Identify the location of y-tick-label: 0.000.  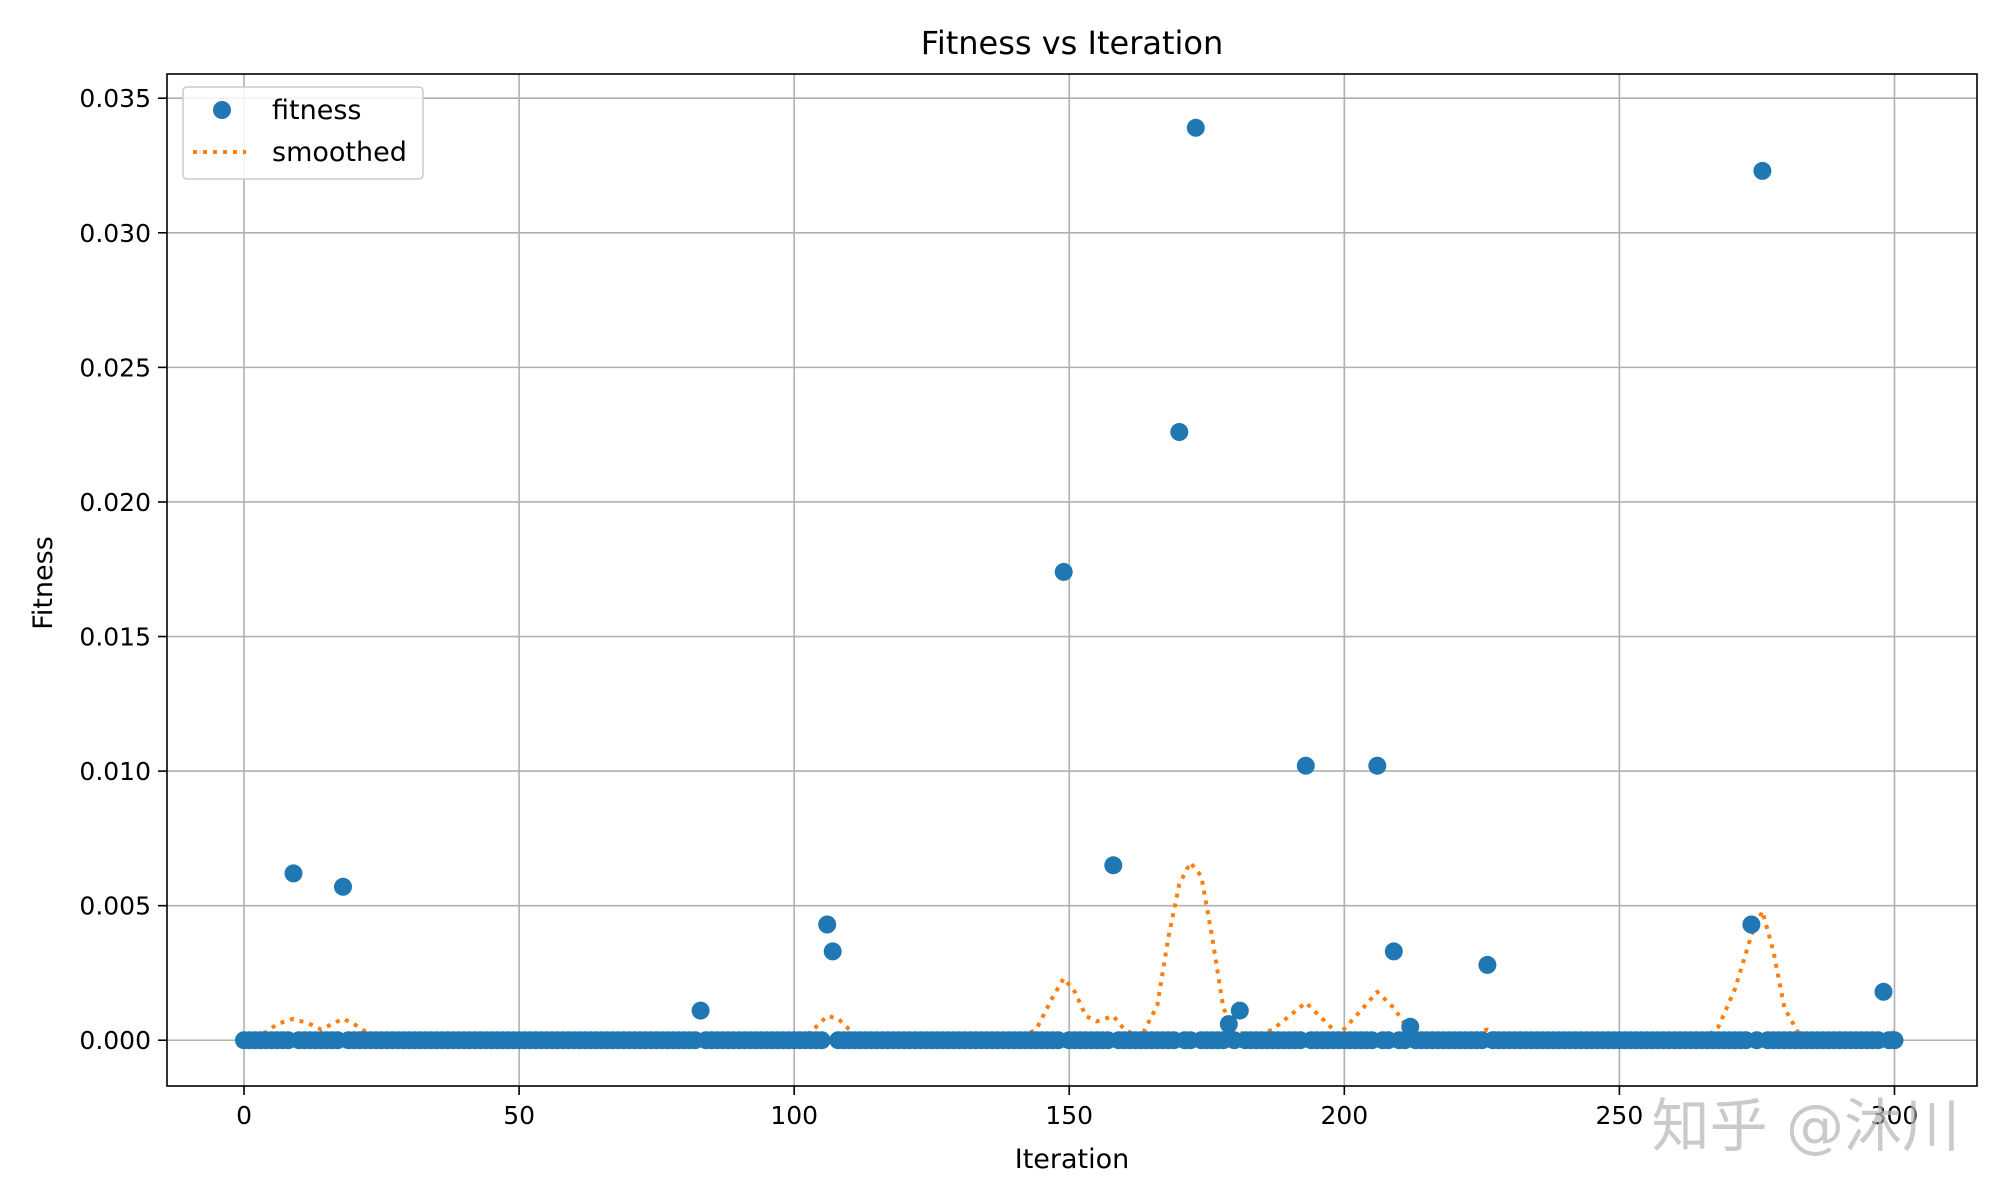
(115, 1040).